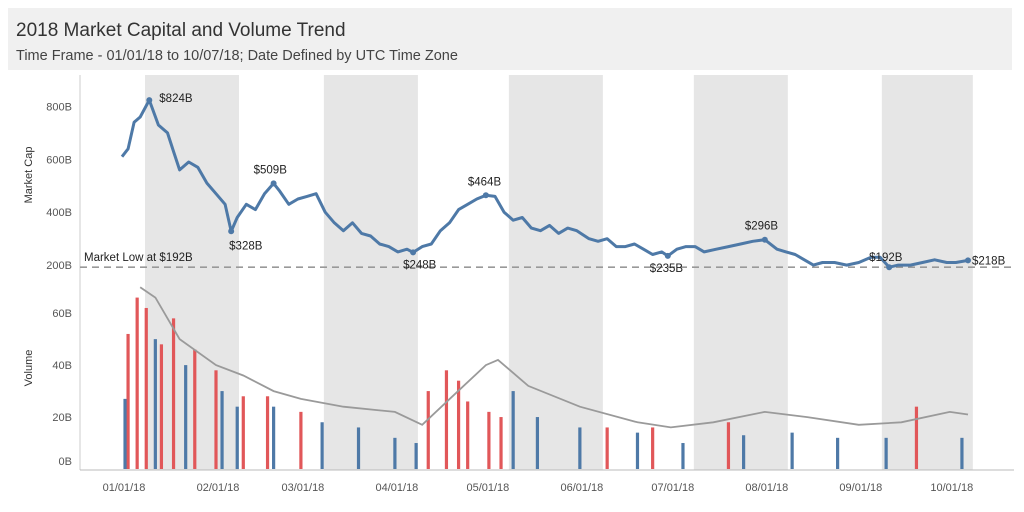 The width and height of the screenshot is (1024, 512). Describe the element at coordinates (62, 366) in the screenshot. I see `volume-tick-label: 40B` at that location.